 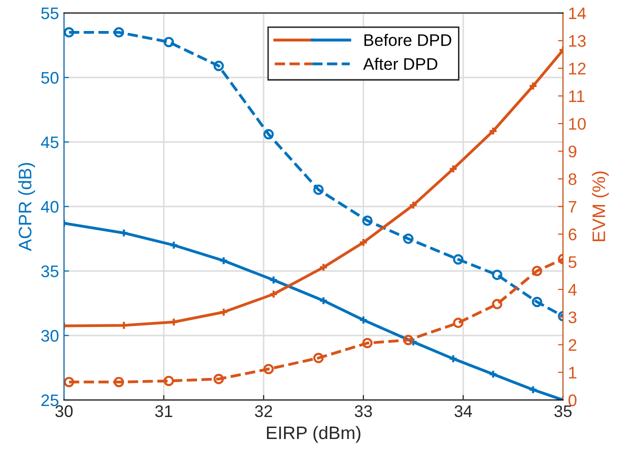 I want to click on y-tick-label: 35, so click(x=49, y=271).